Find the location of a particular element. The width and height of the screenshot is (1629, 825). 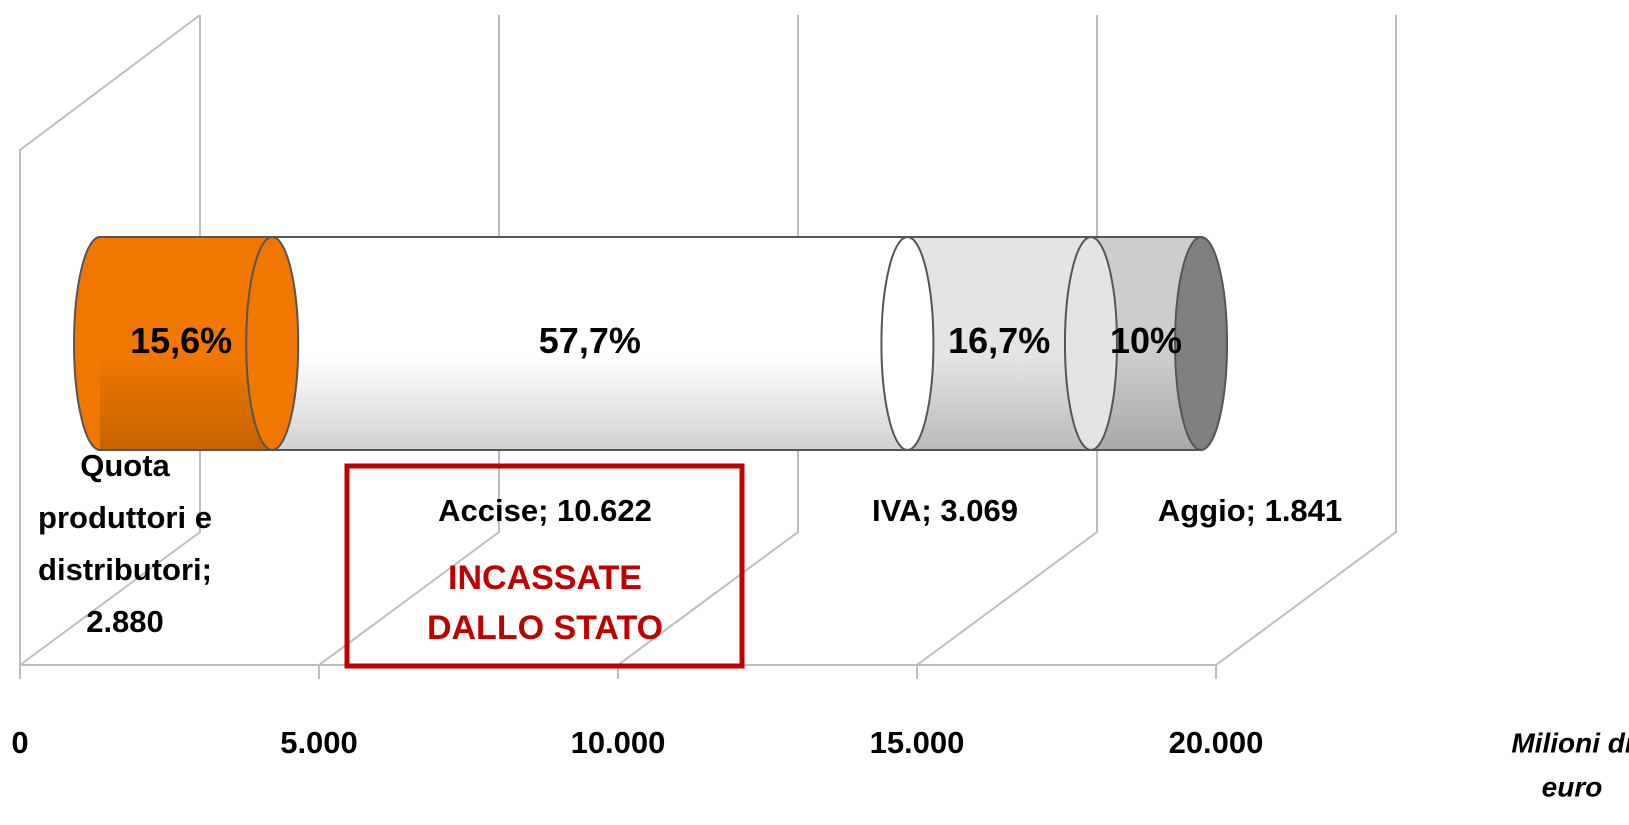

x-tick-label: 20.000 is located at coordinates (1216, 742).